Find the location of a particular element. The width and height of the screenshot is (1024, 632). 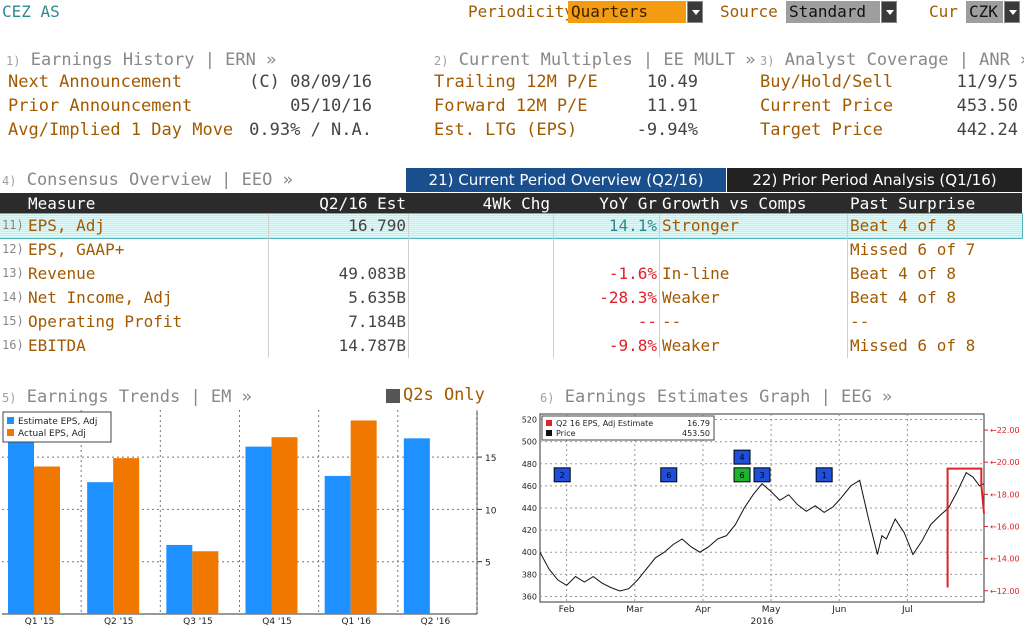

earnings-trends-header: 5) Earnings Trends | EM » is located at coordinates (127, 397).